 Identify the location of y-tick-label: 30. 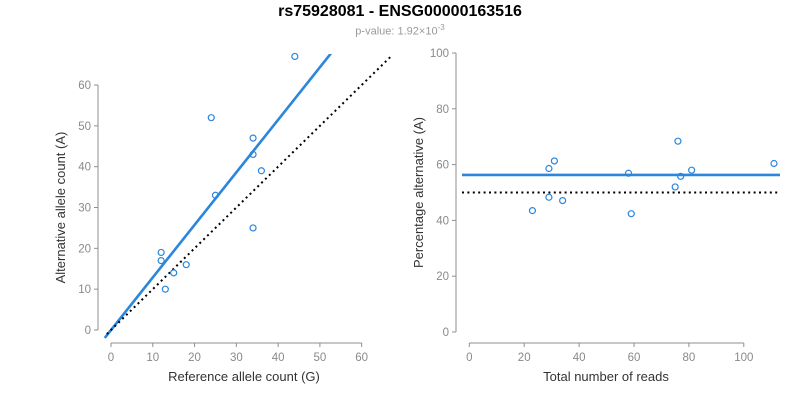
(84, 209).